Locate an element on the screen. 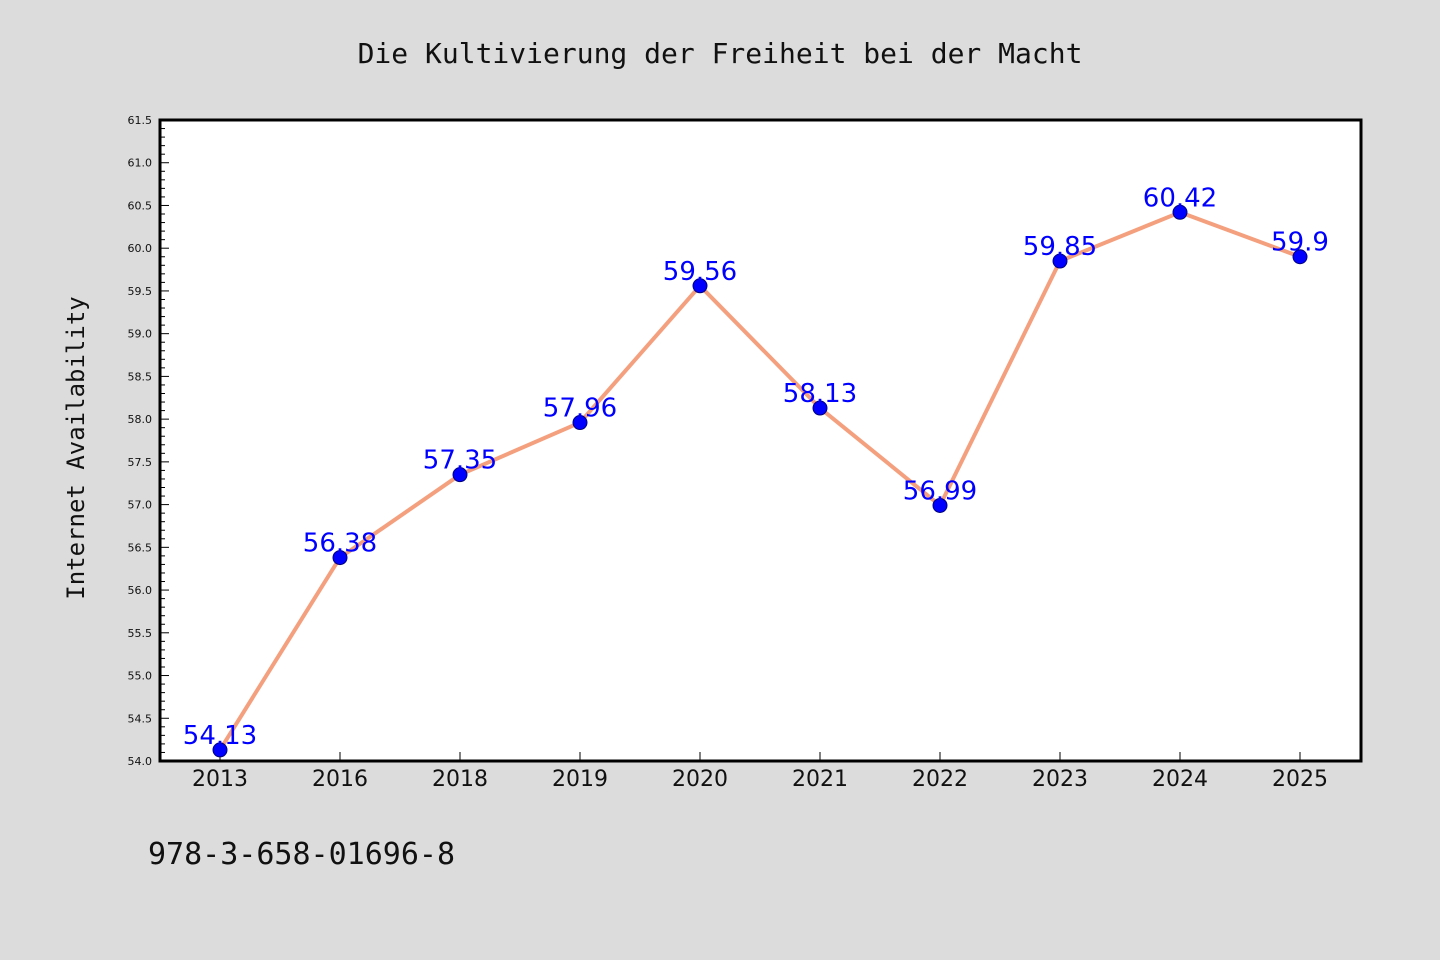 The image size is (1440, 960). data-label: 59.9 is located at coordinates (1300, 243).